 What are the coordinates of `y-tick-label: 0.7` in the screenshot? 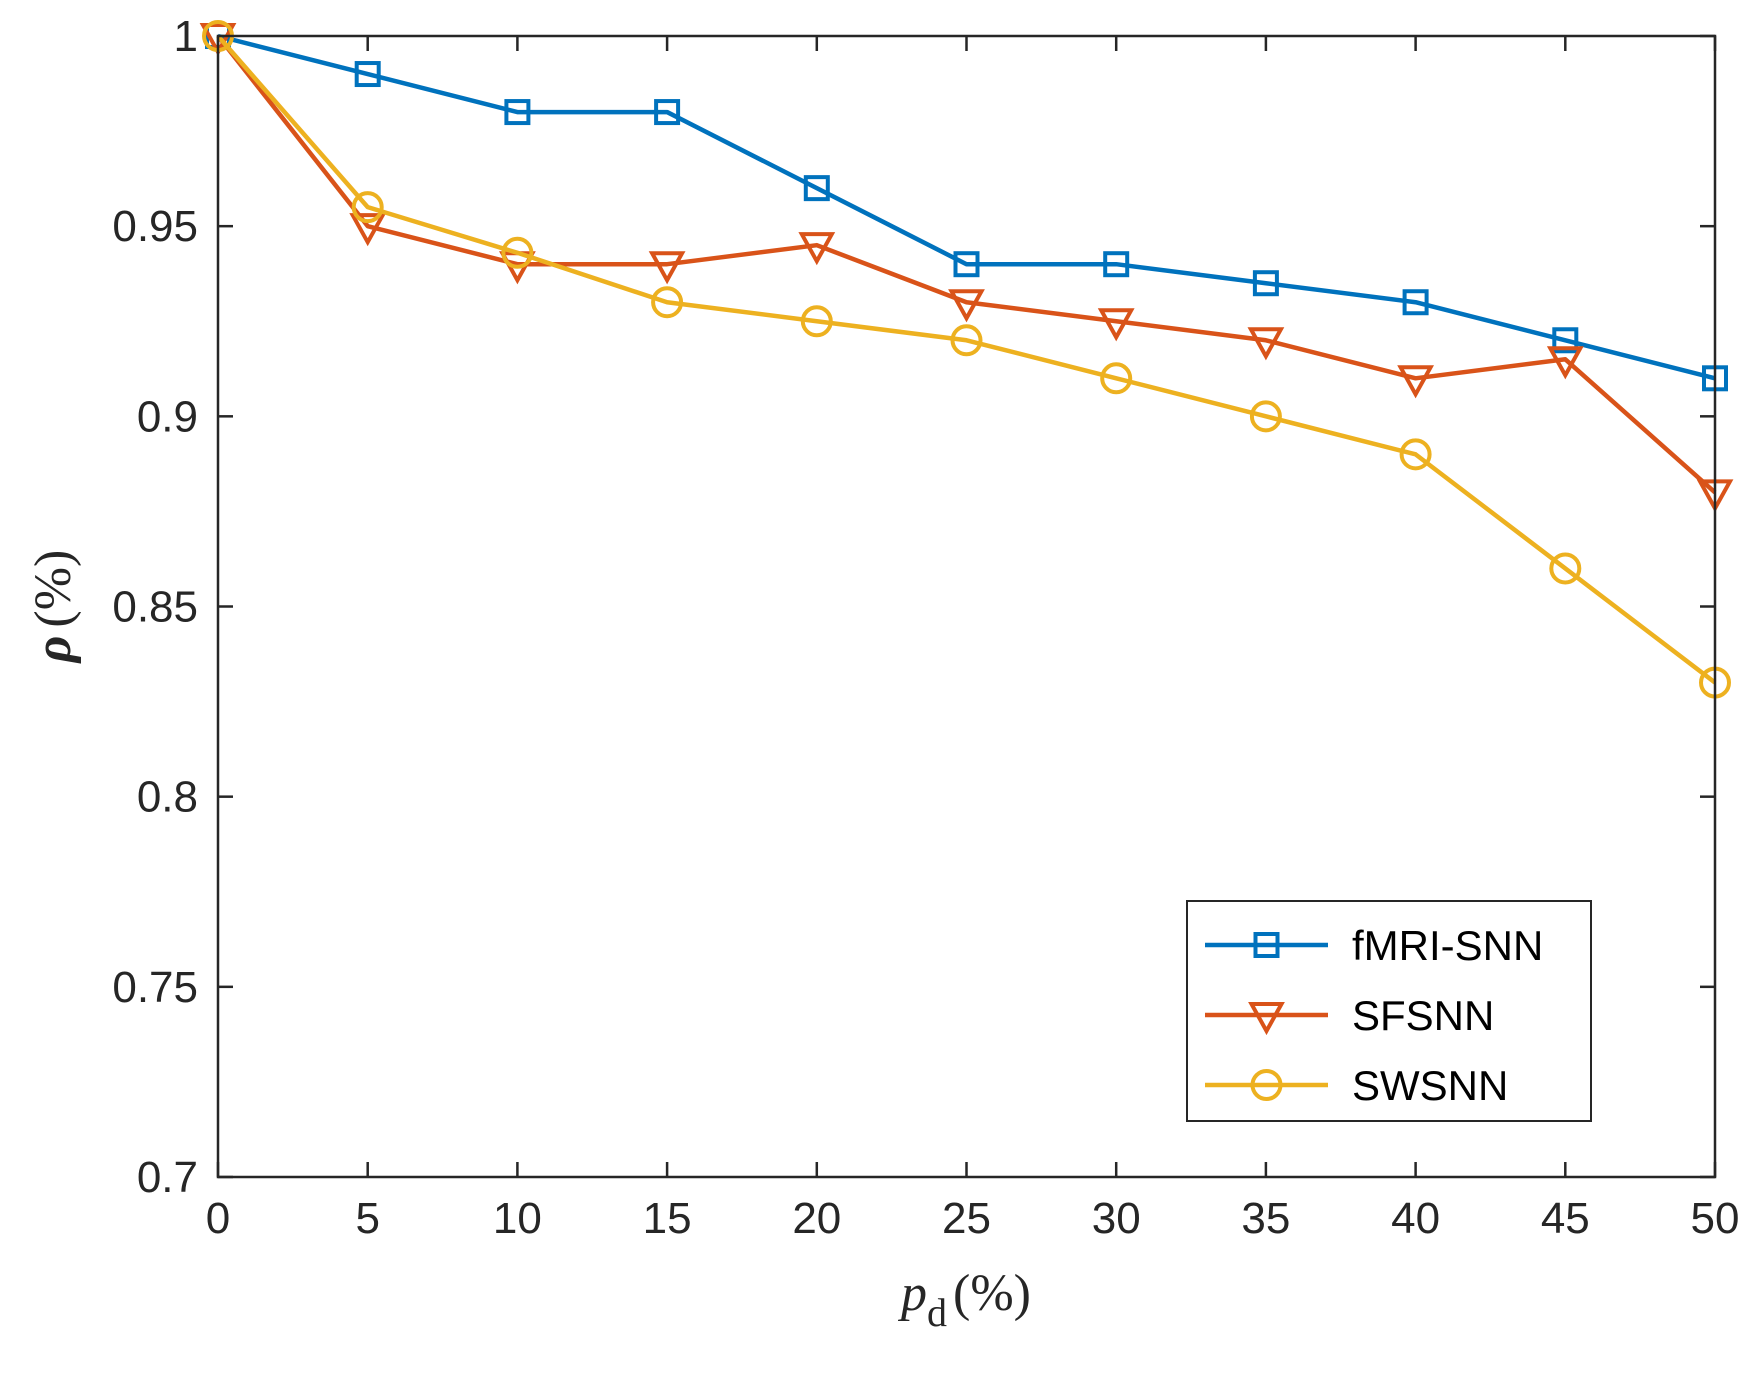 It's located at (167, 1177).